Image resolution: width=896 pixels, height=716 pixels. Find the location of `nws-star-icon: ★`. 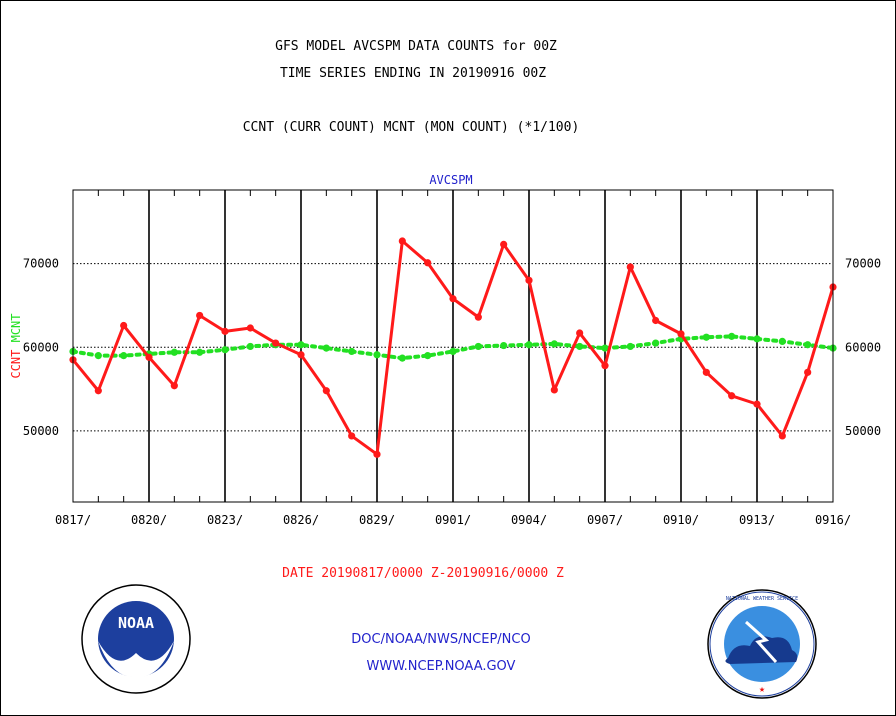

nws-star-icon: ★ is located at coordinates (762, 689).